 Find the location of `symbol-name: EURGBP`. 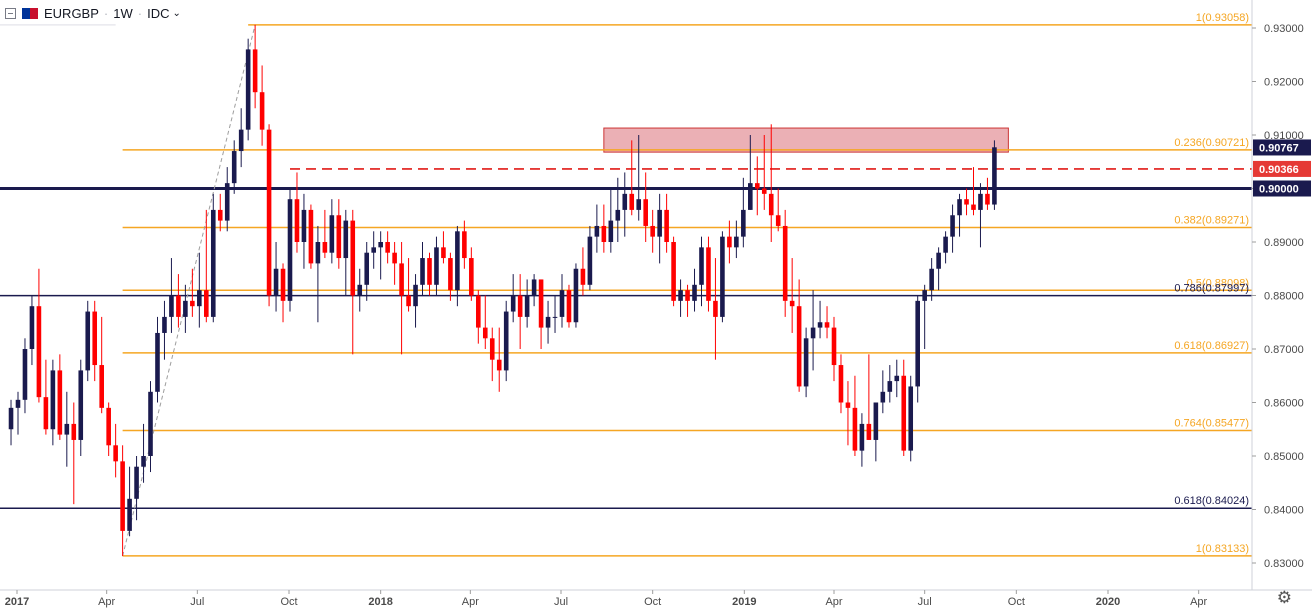

symbol-name: EURGBP is located at coordinates (71, 13).